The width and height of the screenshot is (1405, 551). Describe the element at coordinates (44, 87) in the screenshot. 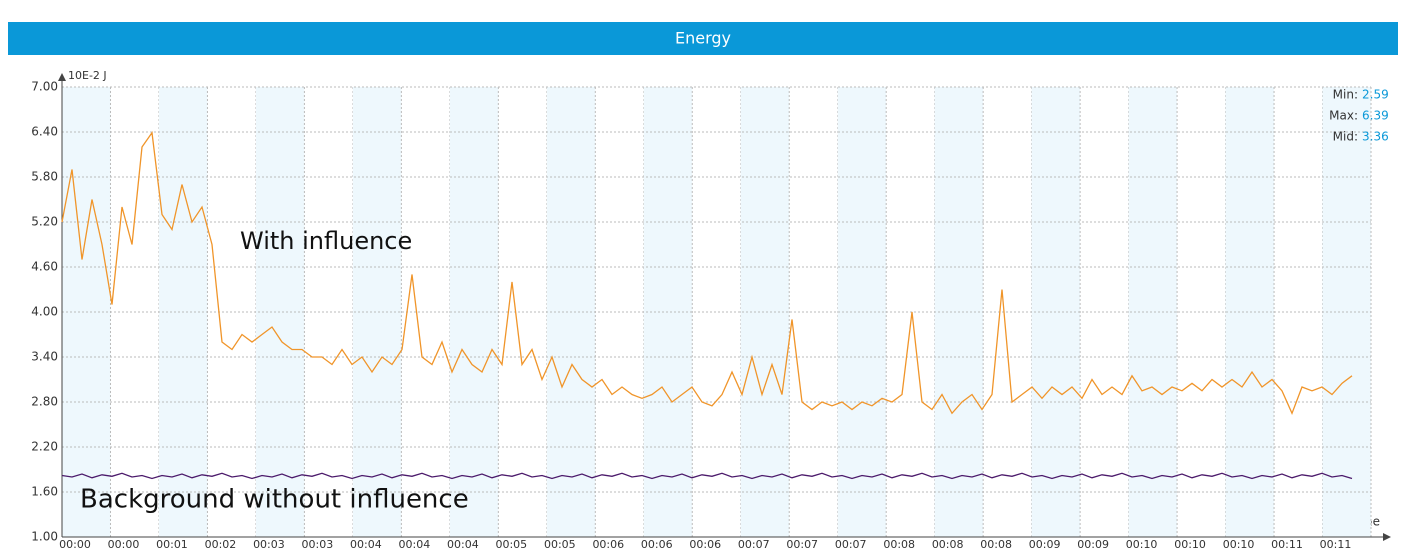

I see `y-tick-label: 7.00` at that location.